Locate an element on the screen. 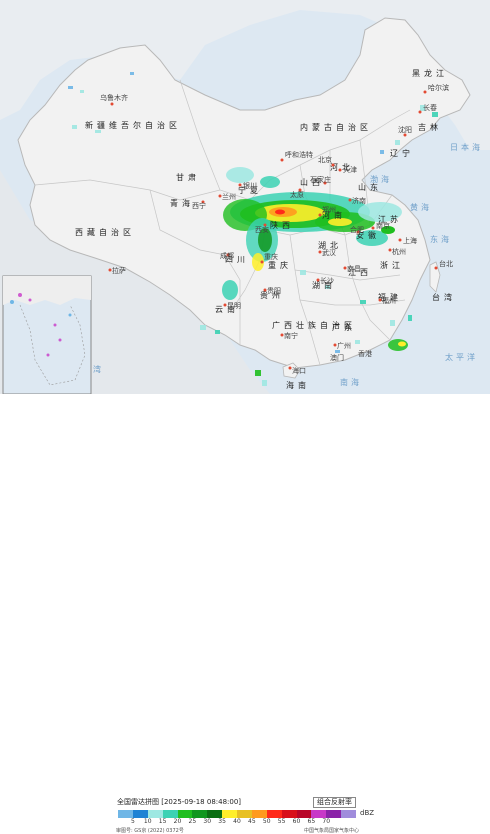 This screenshot has width=490, height=834. city-label-shenyang: 沈阳 is located at coordinates (405, 129).